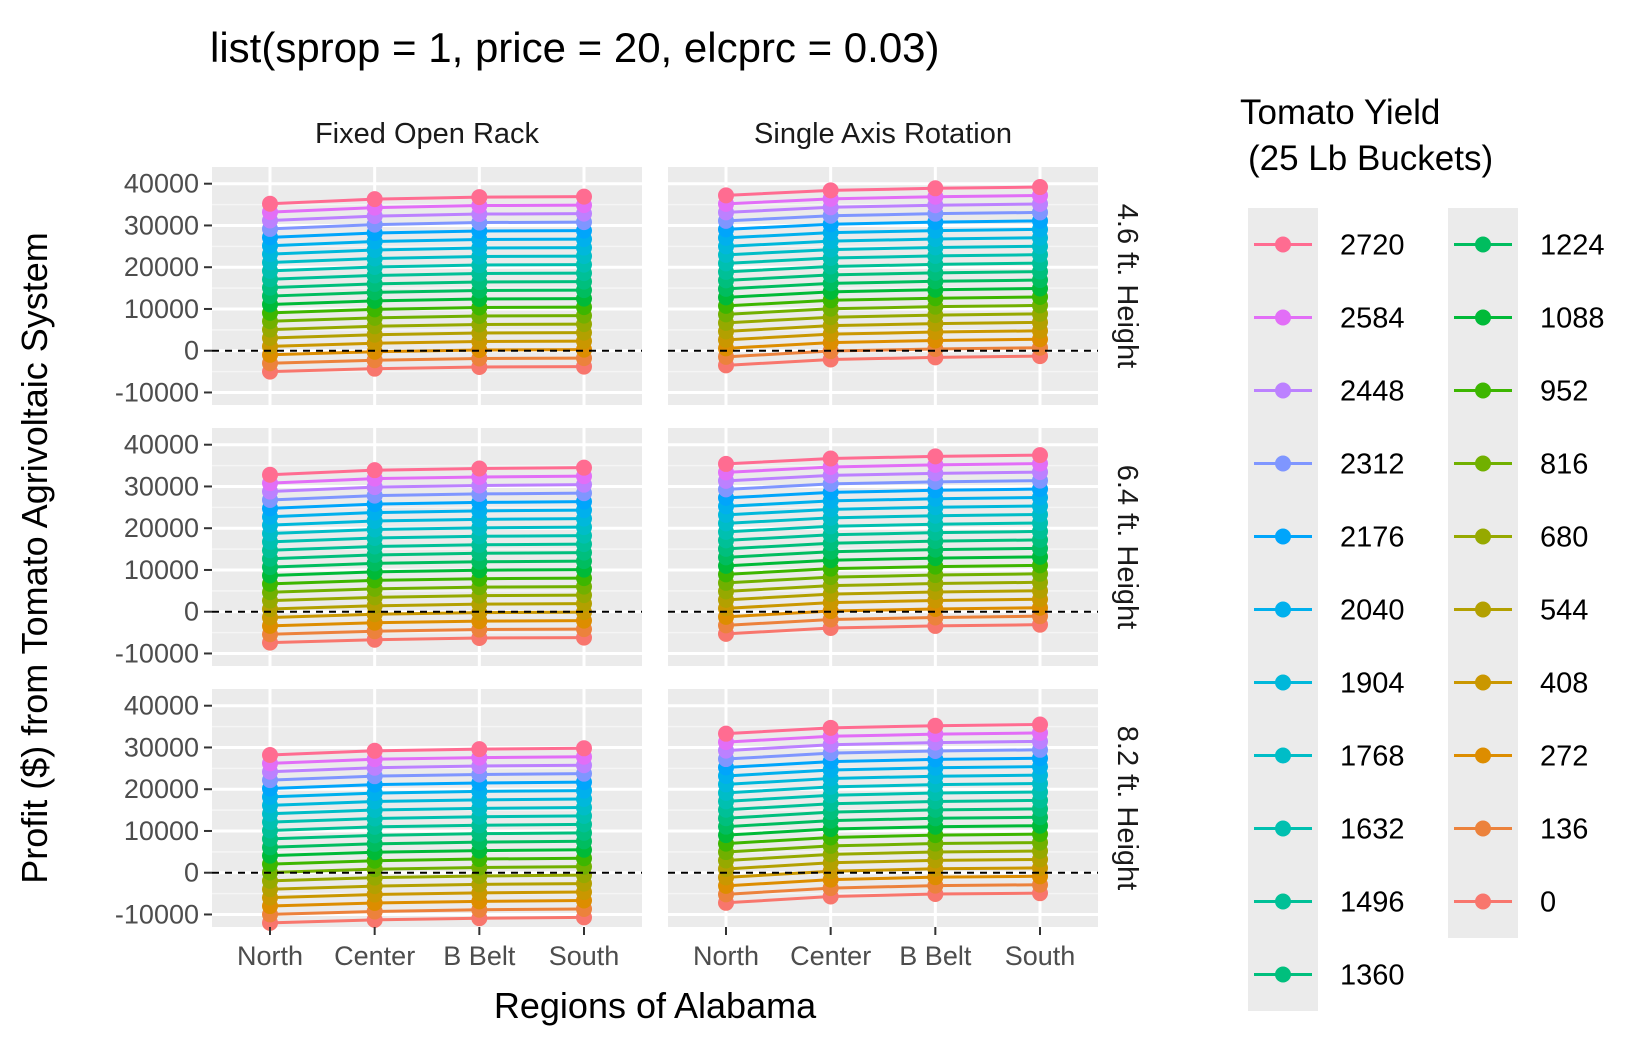 This screenshot has height=1049, width=1649. I want to click on y-tick-label: 10000, so click(161, 309).